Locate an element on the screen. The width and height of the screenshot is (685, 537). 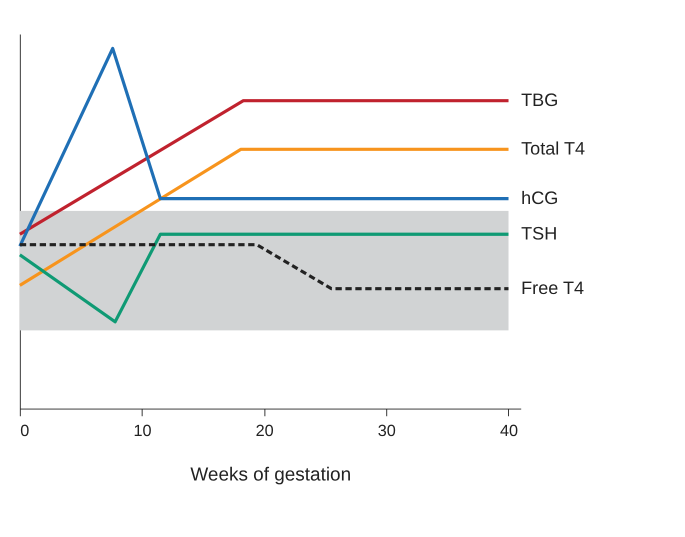
series-label: hCG is located at coordinates (539, 198).